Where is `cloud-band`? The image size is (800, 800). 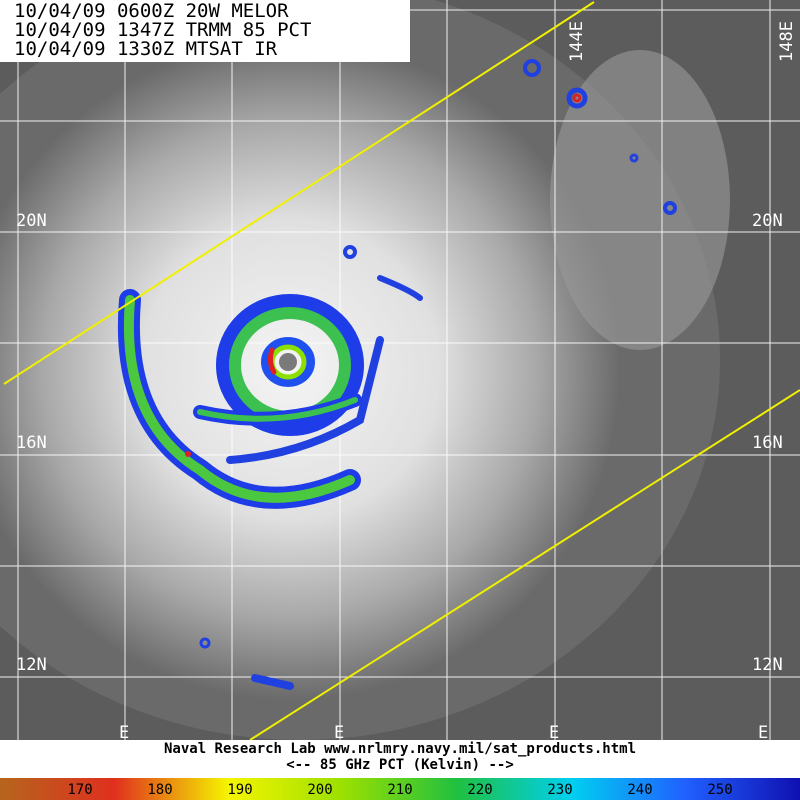
cloud-band is located at coordinates (640, 200).